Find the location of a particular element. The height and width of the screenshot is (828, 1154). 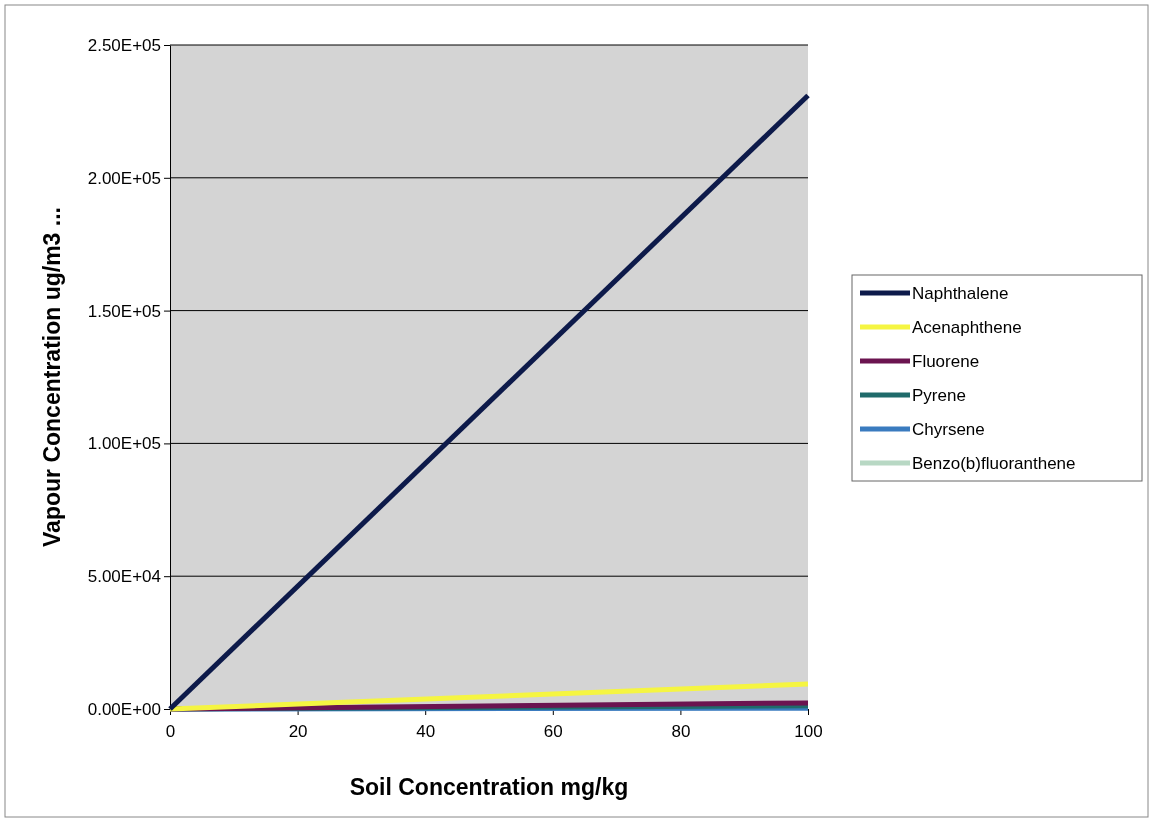

x-tick-label: 80 is located at coordinates (681, 732).